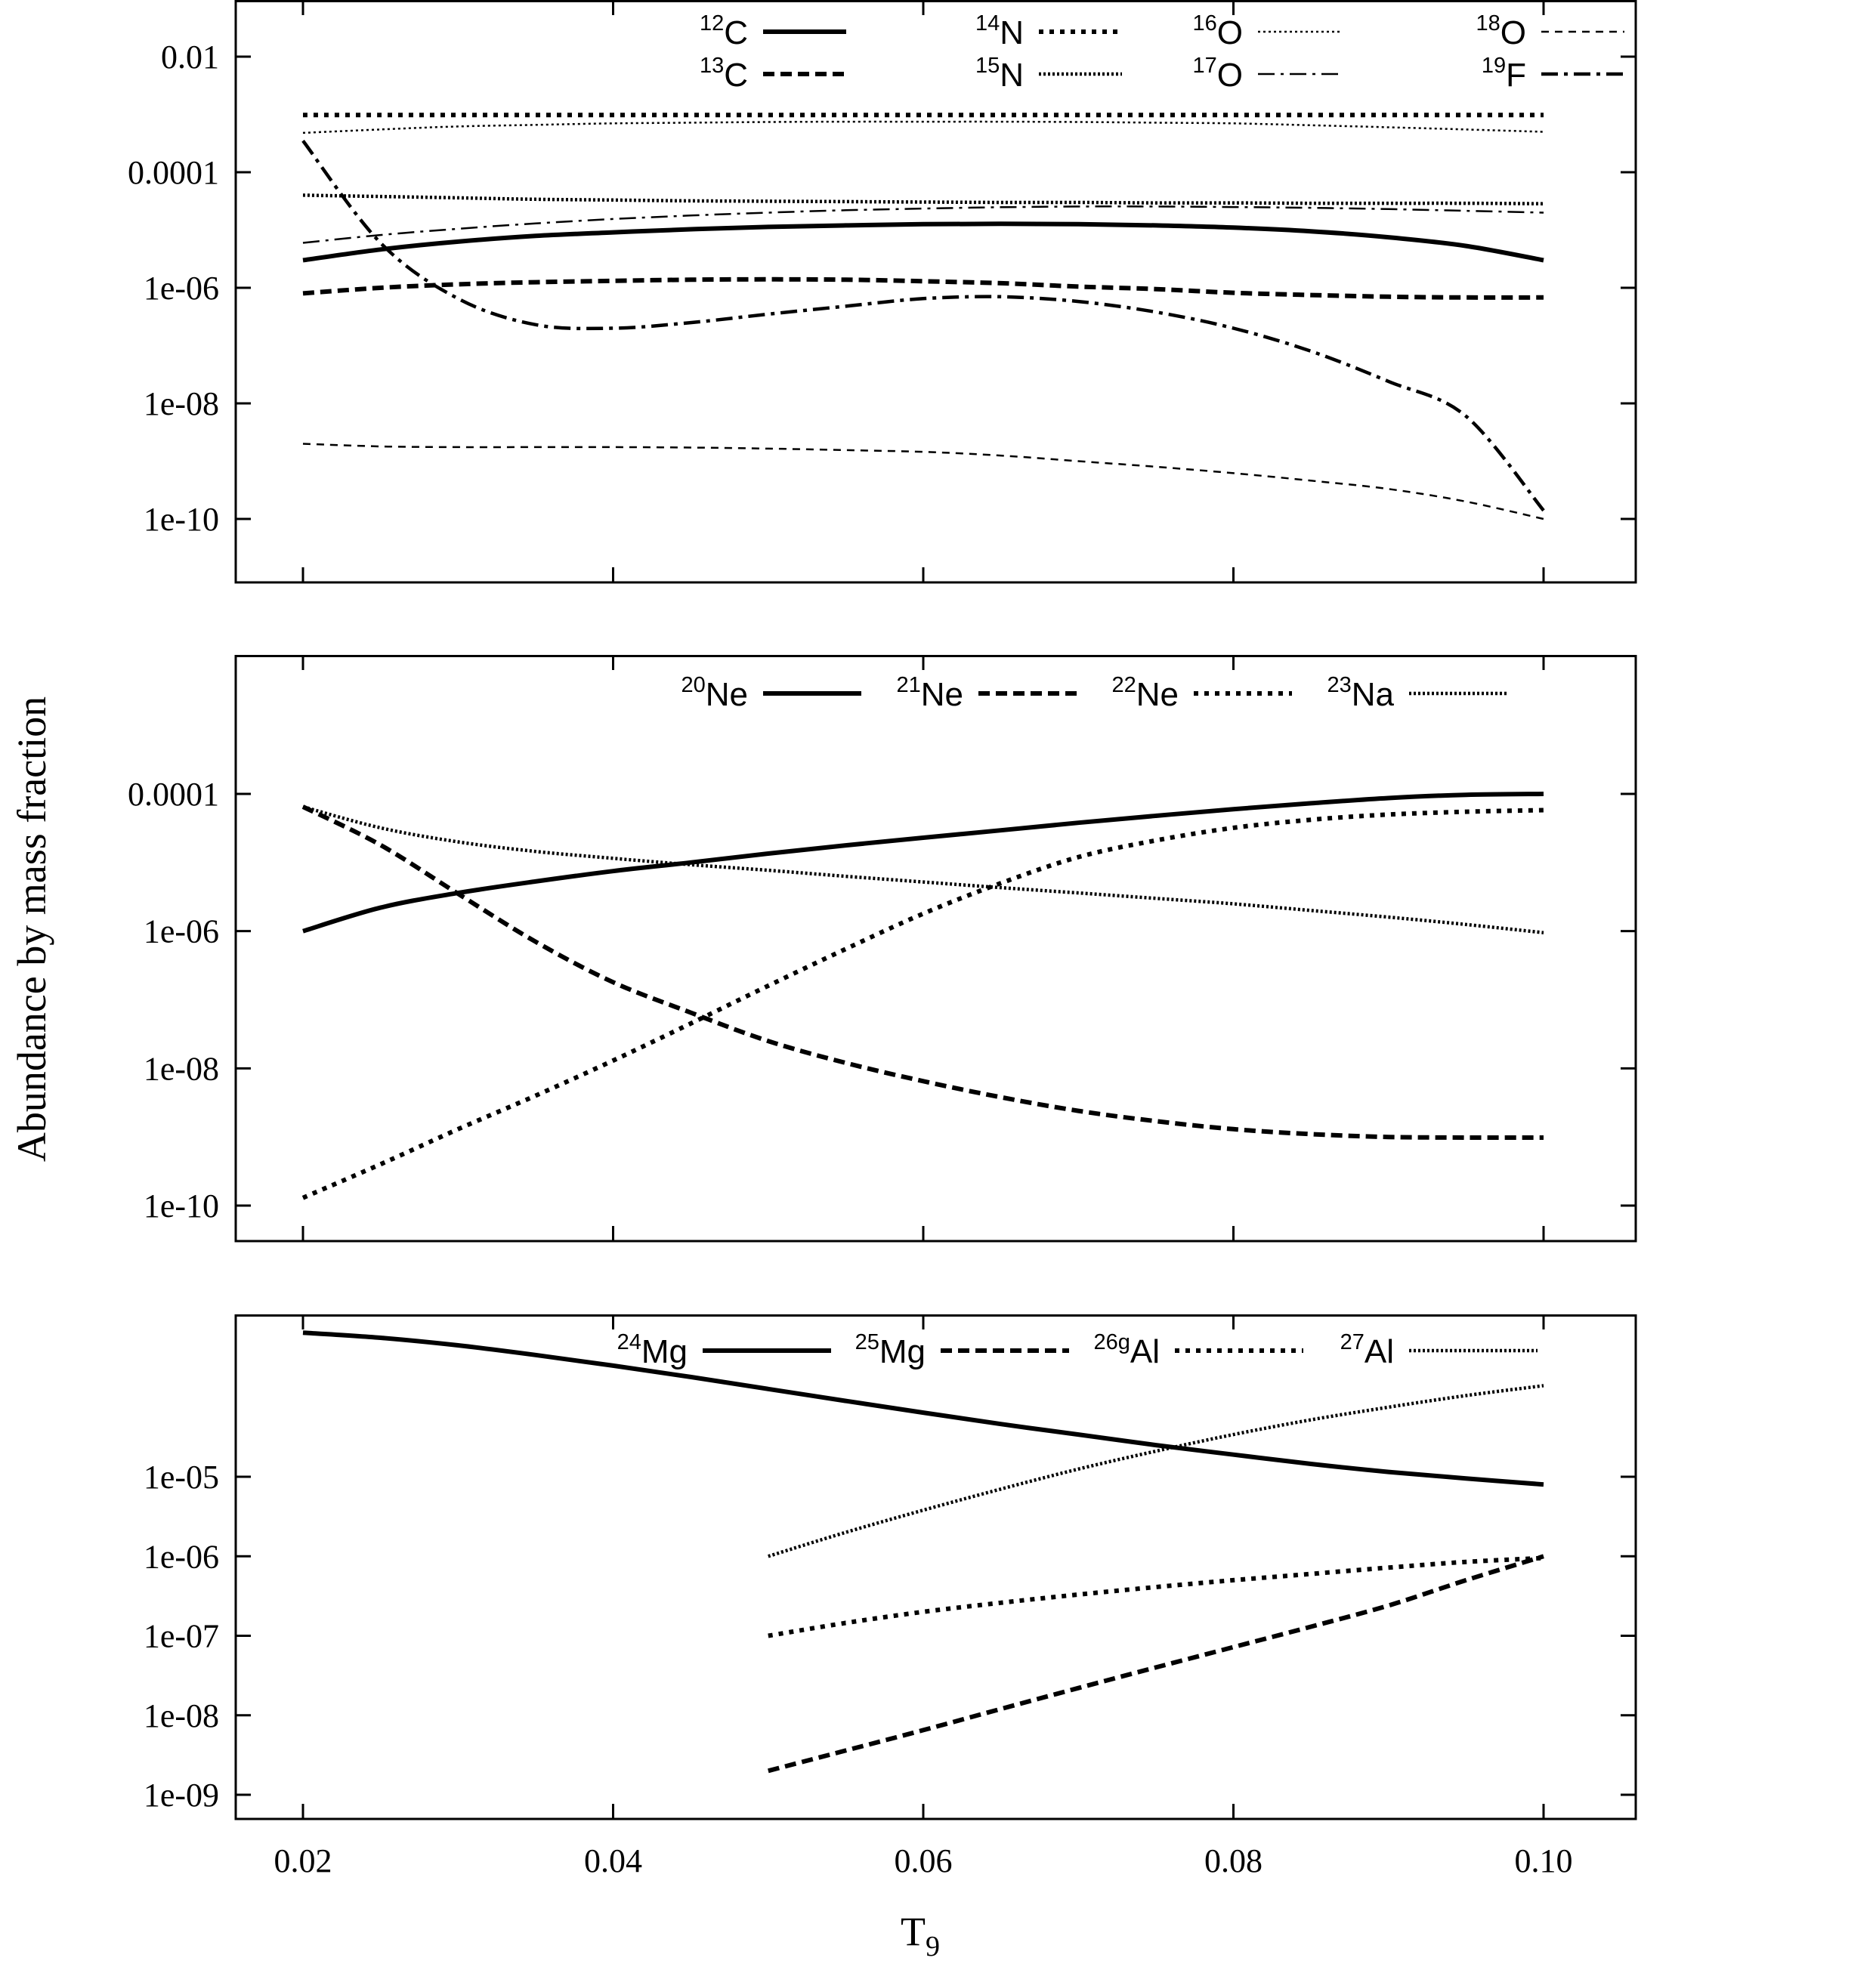 The width and height of the screenshot is (1876, 1967). Describe the element at coordinates (923, 127) in the screenshot. I see `series-line-16o` at that location.